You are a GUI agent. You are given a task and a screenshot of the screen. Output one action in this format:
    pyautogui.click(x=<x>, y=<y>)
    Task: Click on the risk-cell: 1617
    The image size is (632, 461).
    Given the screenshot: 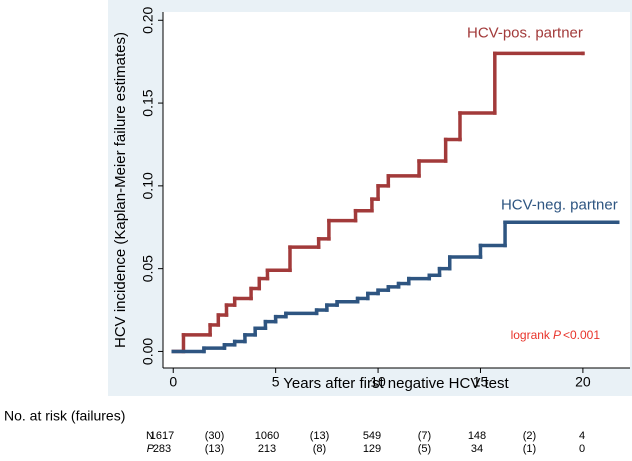 What is the action you would take?
    pyautogui.click(x=162, y=436)
    